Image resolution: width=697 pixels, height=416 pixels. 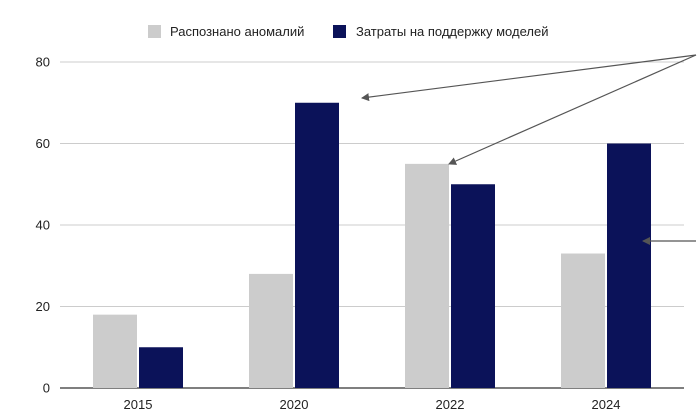 I want to click on y-tick-label: 60, so click(x=43, y=143).